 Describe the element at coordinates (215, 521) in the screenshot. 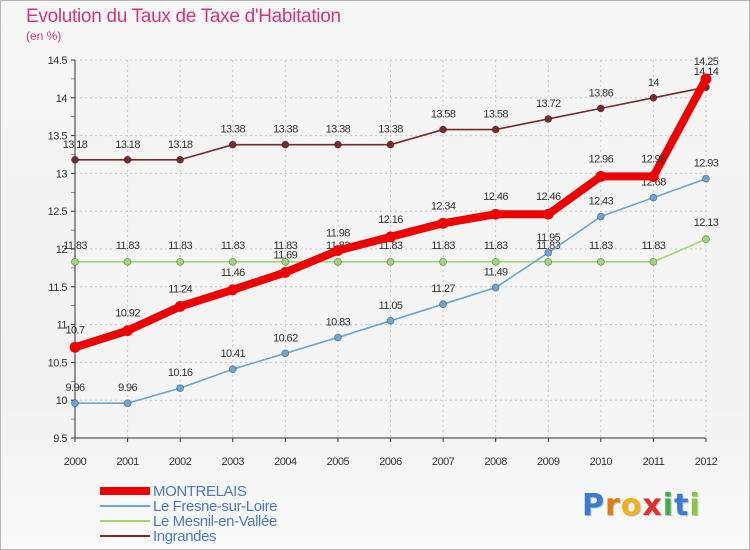

I see `legend-label: Le Mesnil-en-Vallée` at that location.